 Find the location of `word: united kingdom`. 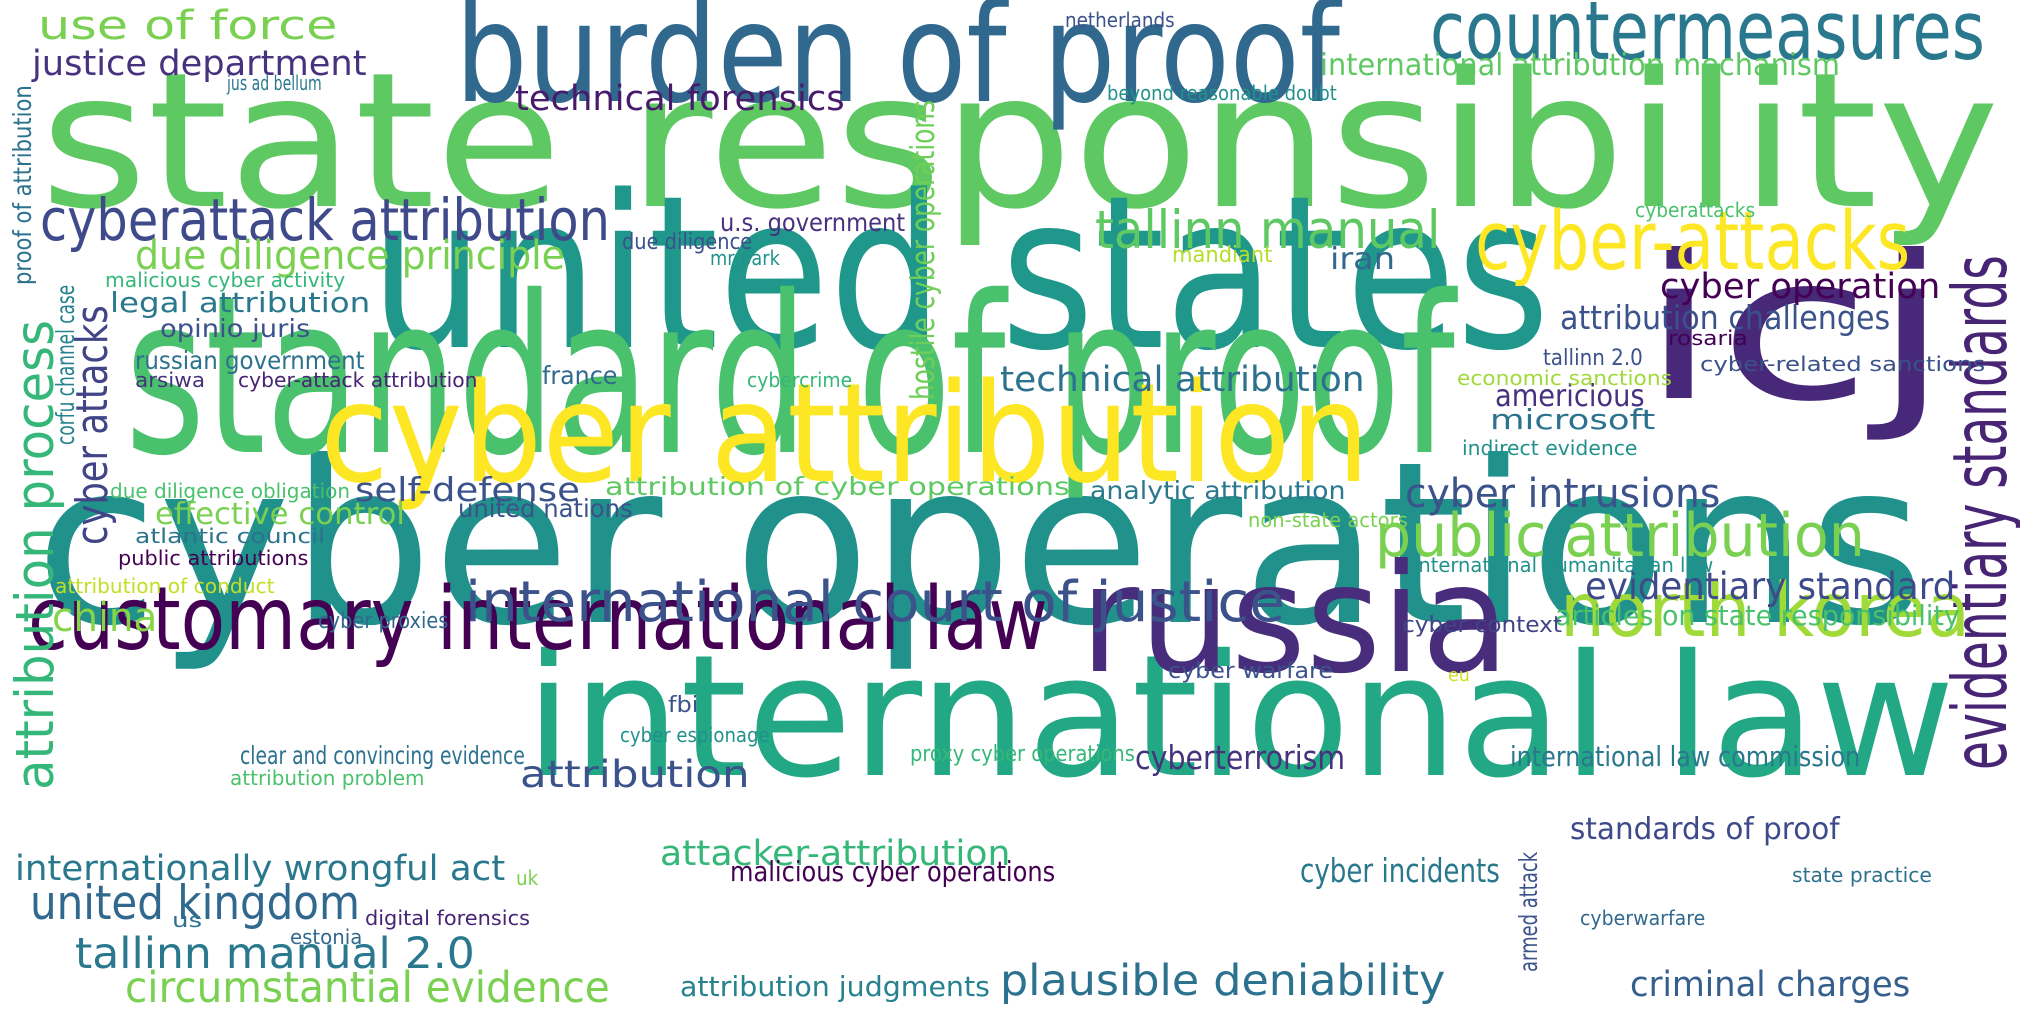

word: united kingdom is located at coordinates (195, 903).